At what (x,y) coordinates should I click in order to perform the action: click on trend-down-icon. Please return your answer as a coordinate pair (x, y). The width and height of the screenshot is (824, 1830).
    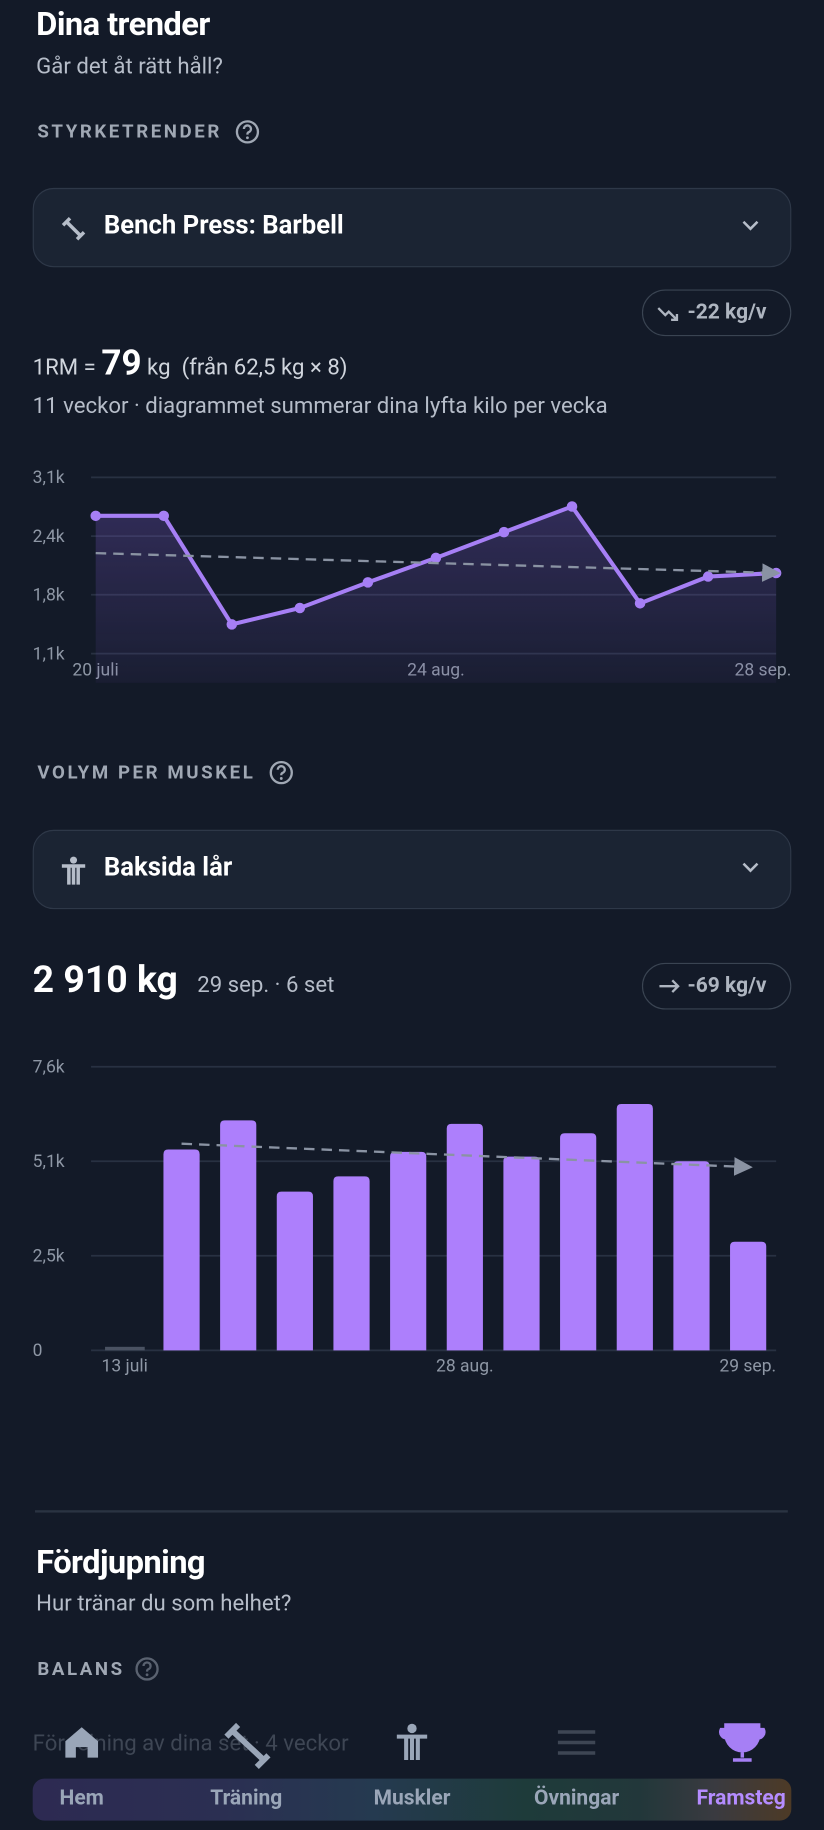
    Looking at the image, I should click on (668, 314).